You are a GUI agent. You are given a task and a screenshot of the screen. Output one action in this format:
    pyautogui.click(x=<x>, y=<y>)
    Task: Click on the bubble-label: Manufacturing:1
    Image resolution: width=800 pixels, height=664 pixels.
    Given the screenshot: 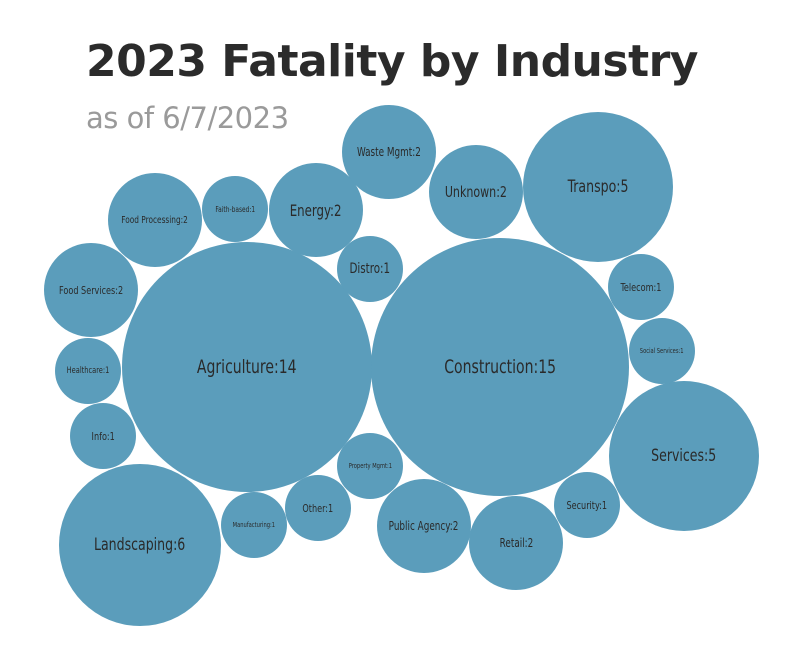 What is the action you would take?
    pyautogui.click(x=254, y=525)
    